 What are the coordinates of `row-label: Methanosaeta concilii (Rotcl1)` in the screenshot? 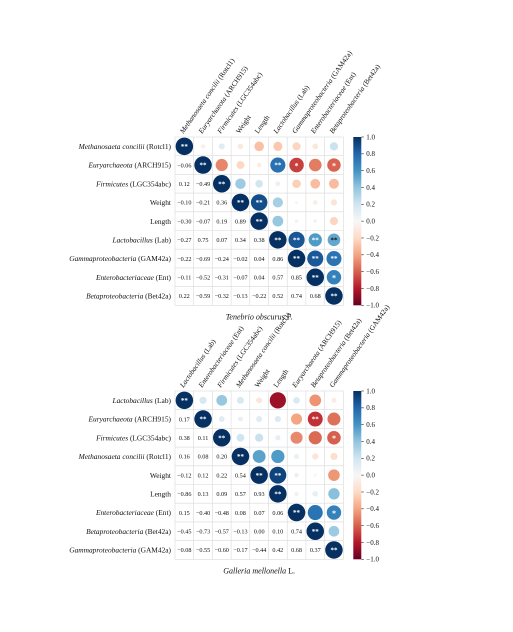 It's located at (125, 456).